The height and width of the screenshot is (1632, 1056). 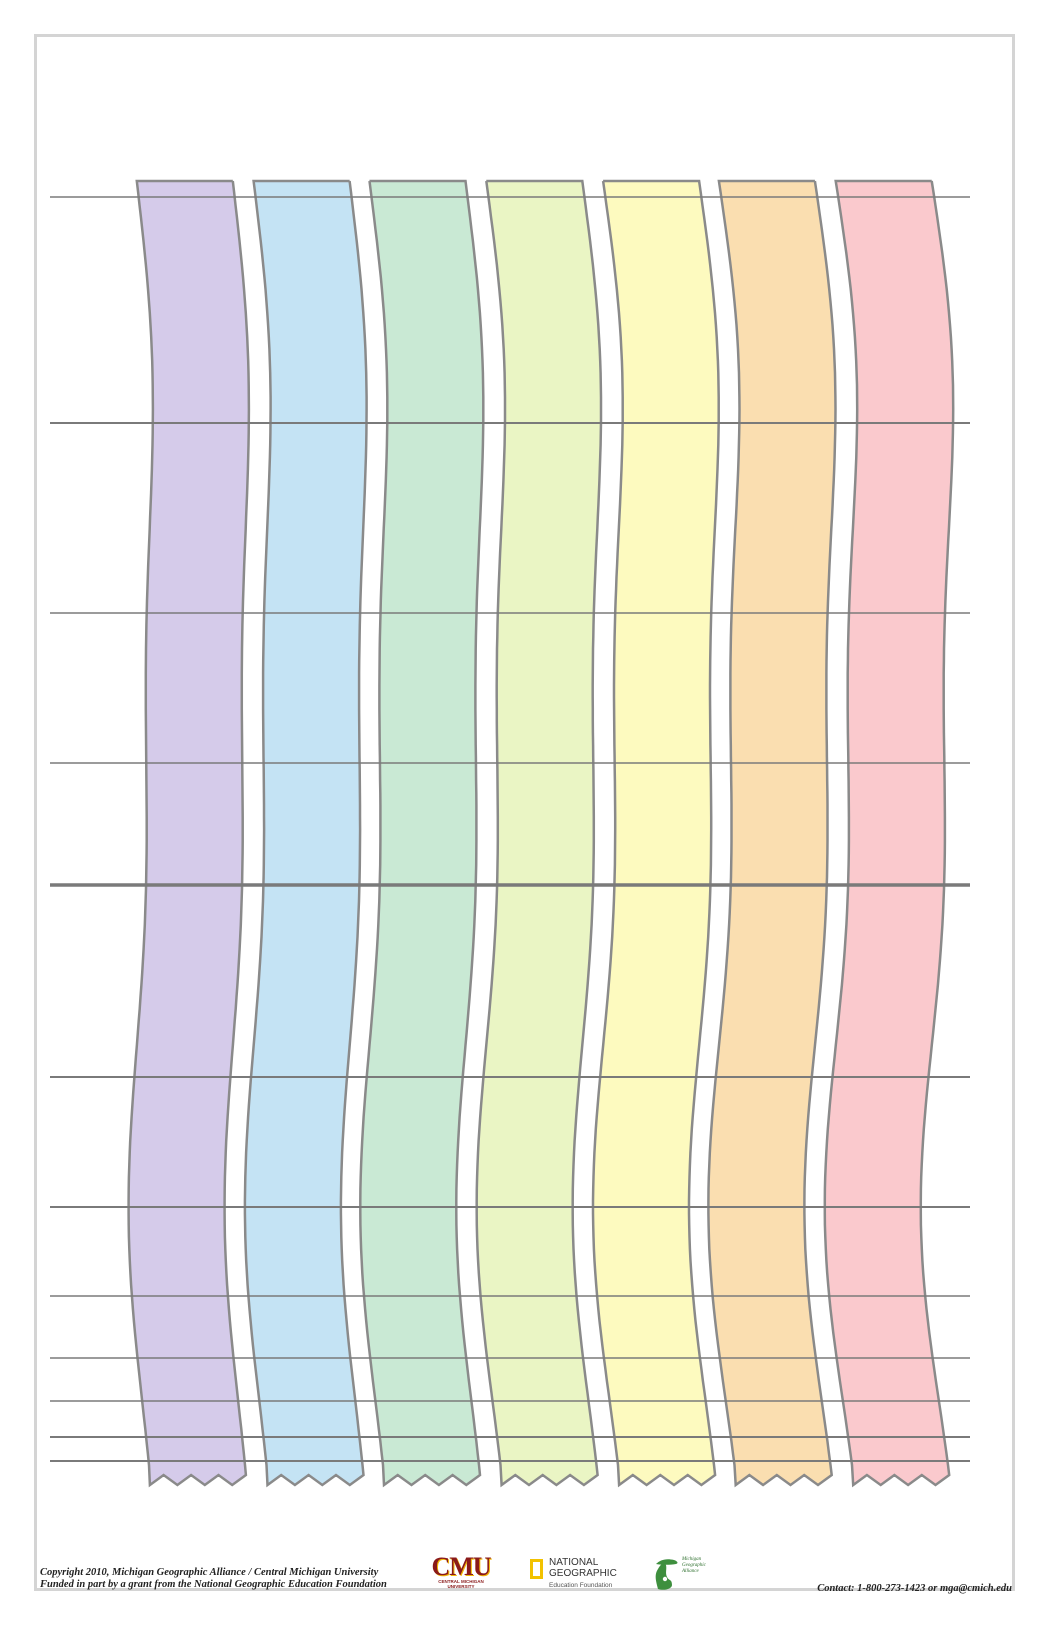 I want to click on national-geographic-logo: NATIONAL GEOGRAPHIC Education Foundation, so click(x=580, y=1576).